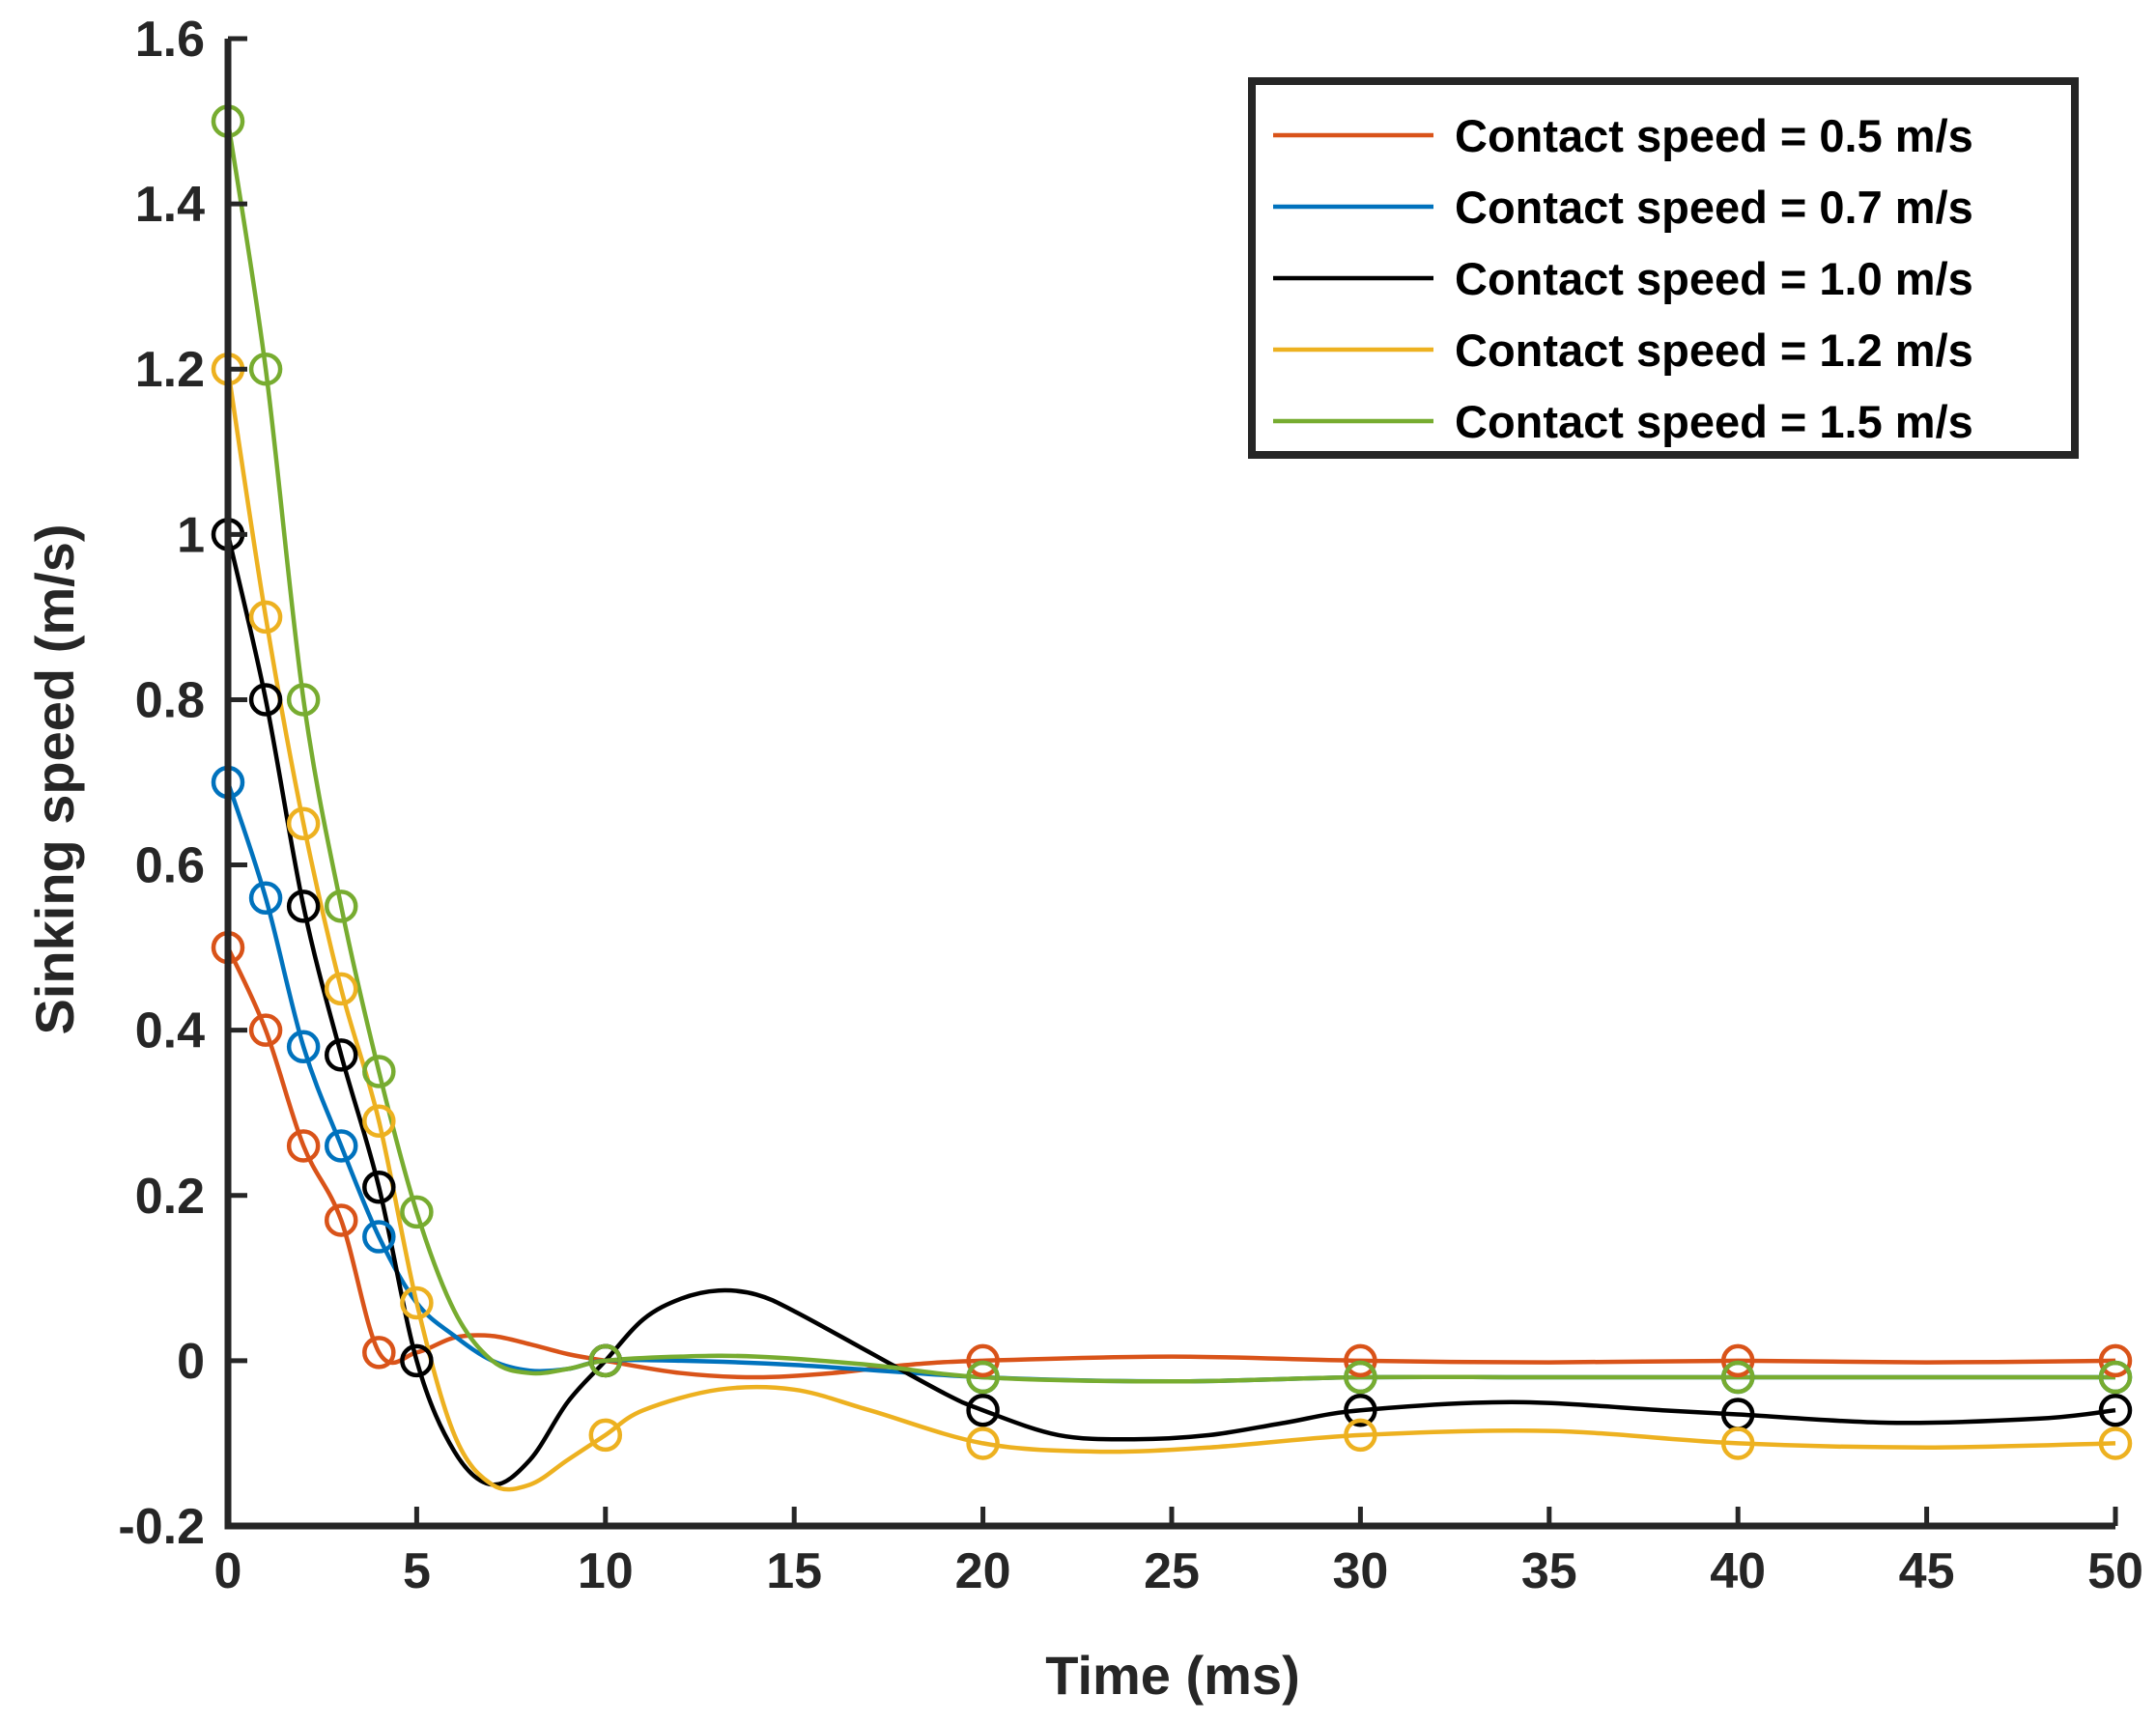 The image size is (2156, 1723). What do you see at coordinates (1714, 135) in the screenshot?
I see `legend-label-0: Contact speed = 0.5 m/s` at bounding box center [1714, 135].